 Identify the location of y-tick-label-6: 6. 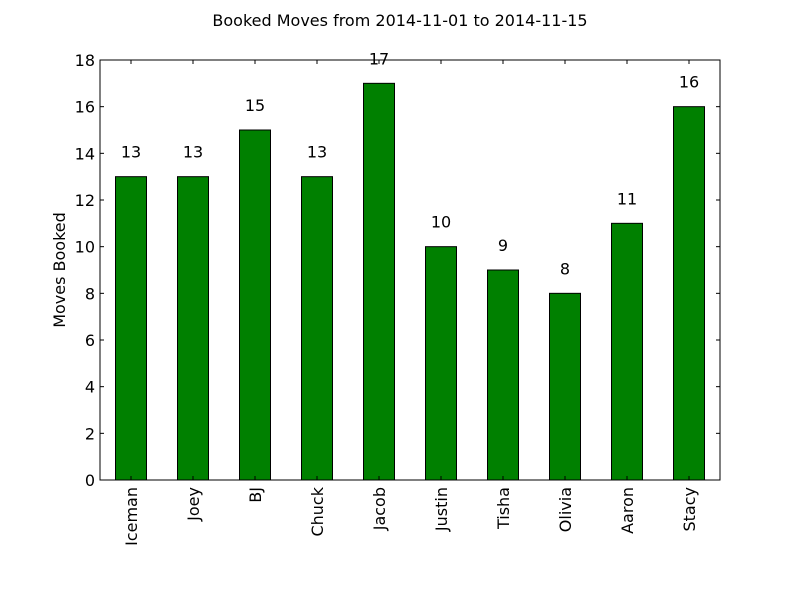
(90, 340).